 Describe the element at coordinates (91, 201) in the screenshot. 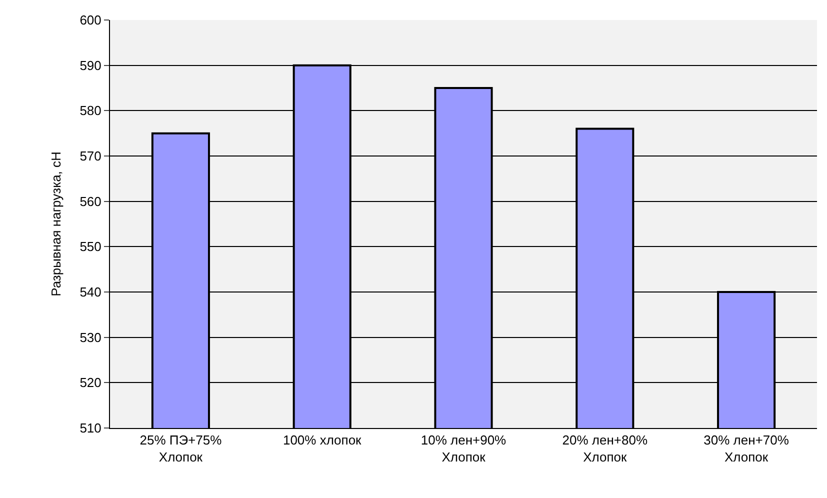

I see `y-tick-label: 560` at that location.